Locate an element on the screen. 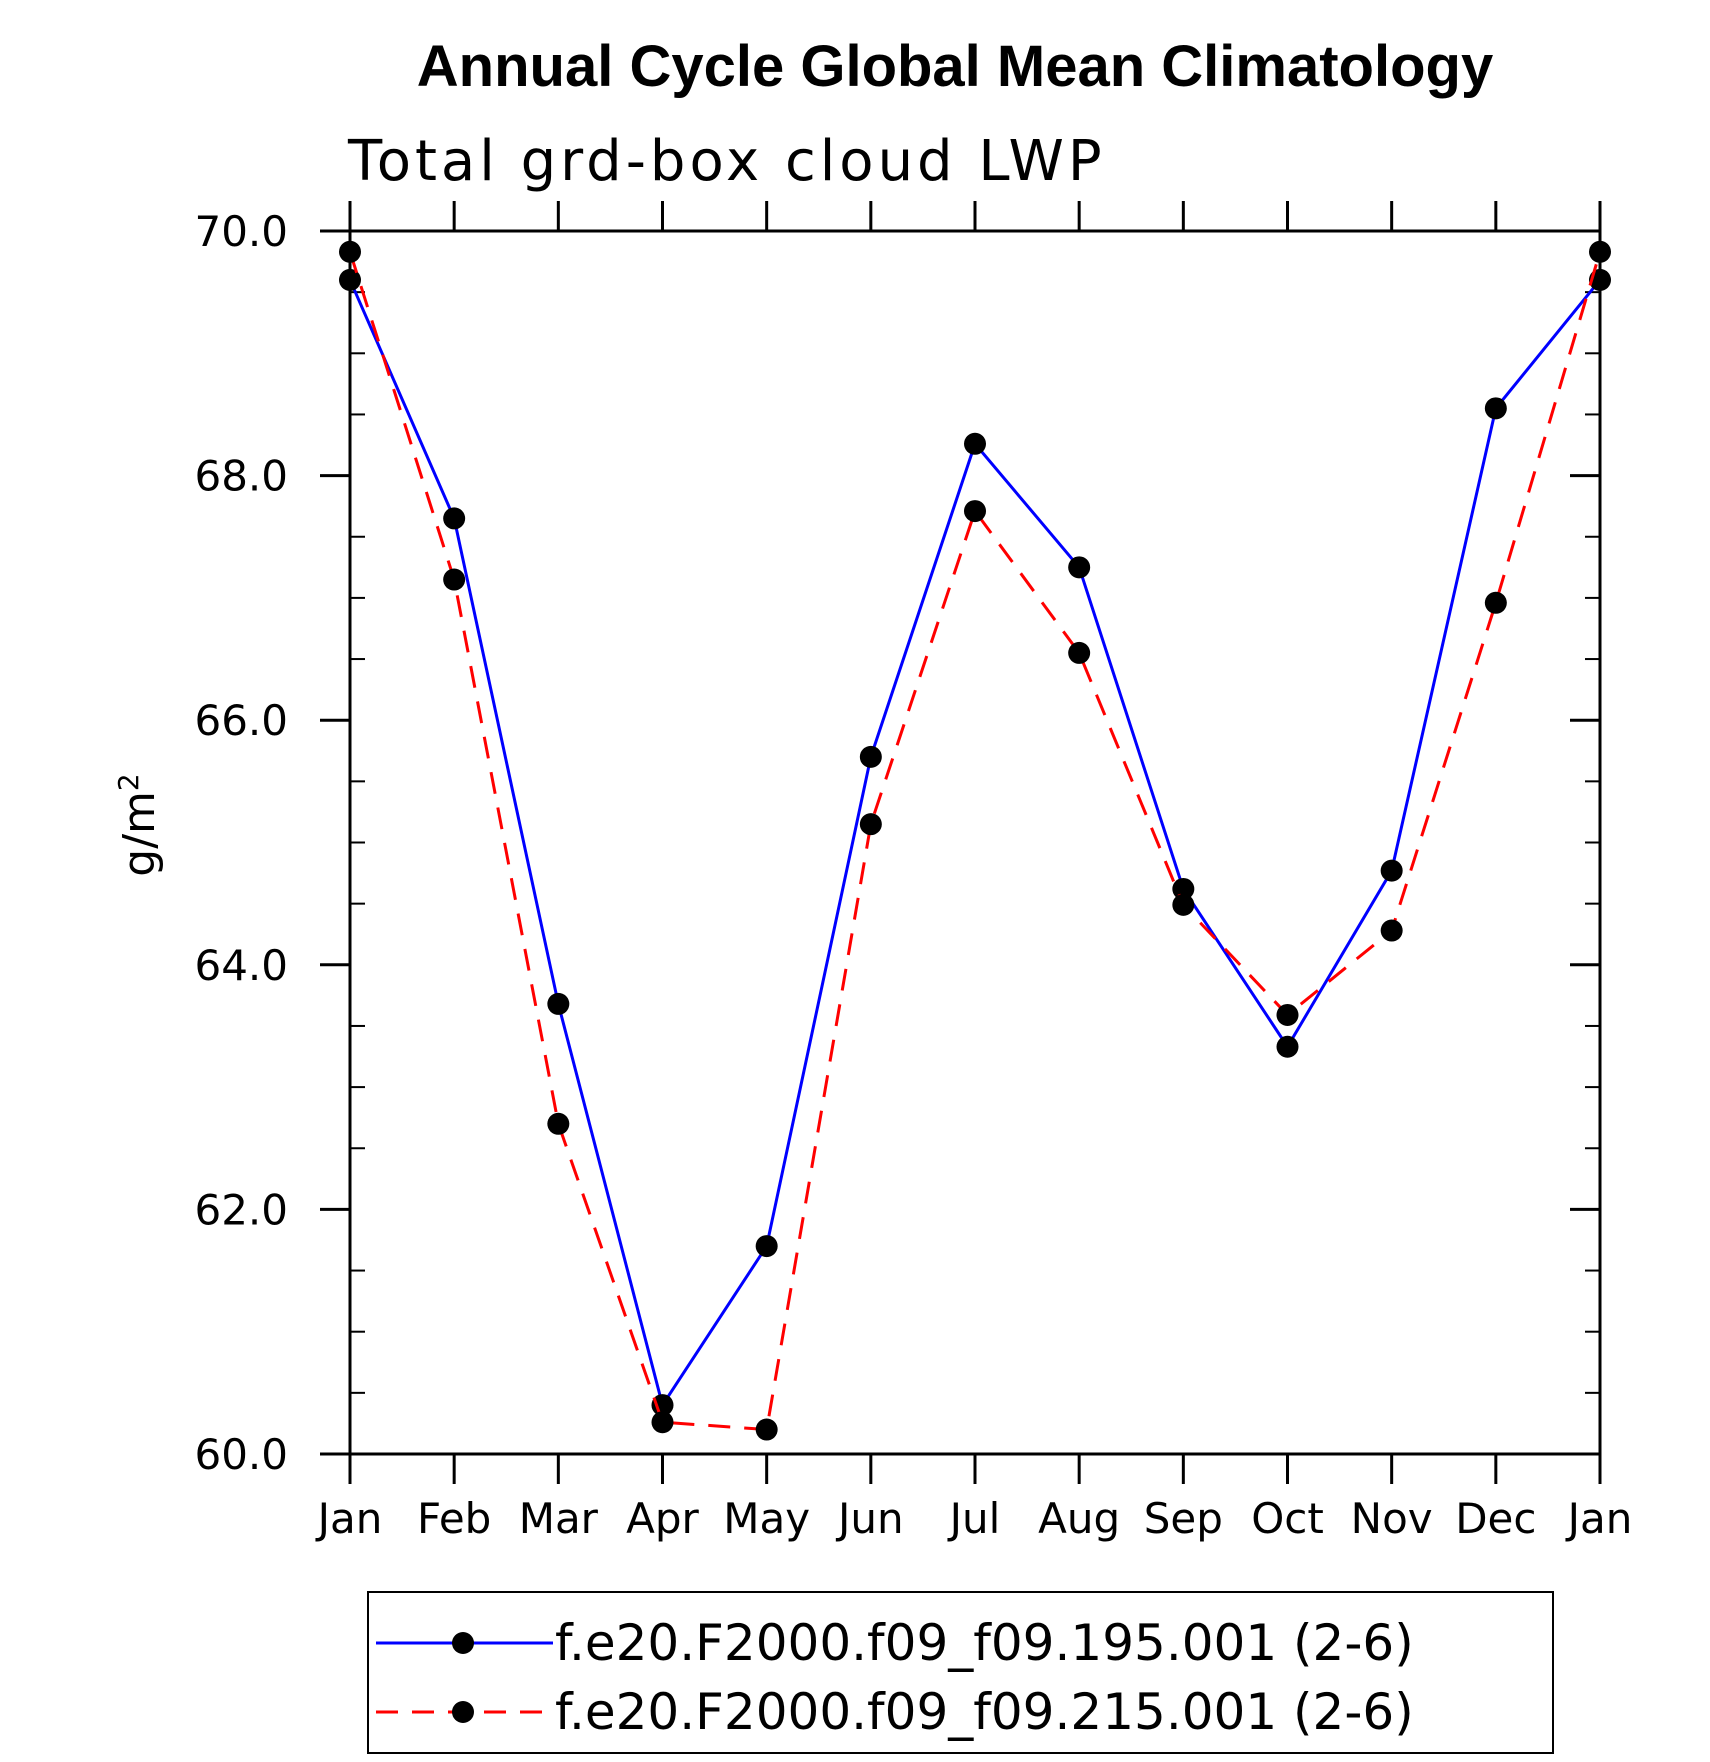 The image size is (1710, 1762). x-tick-label: Aug is located at coordinates (1079, 1518).